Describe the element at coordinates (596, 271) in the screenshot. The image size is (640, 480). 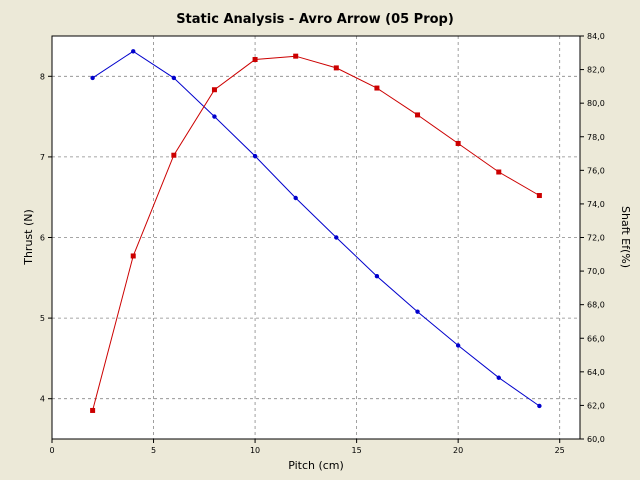
I see `y-right-tick-label: 70,0` at that location.